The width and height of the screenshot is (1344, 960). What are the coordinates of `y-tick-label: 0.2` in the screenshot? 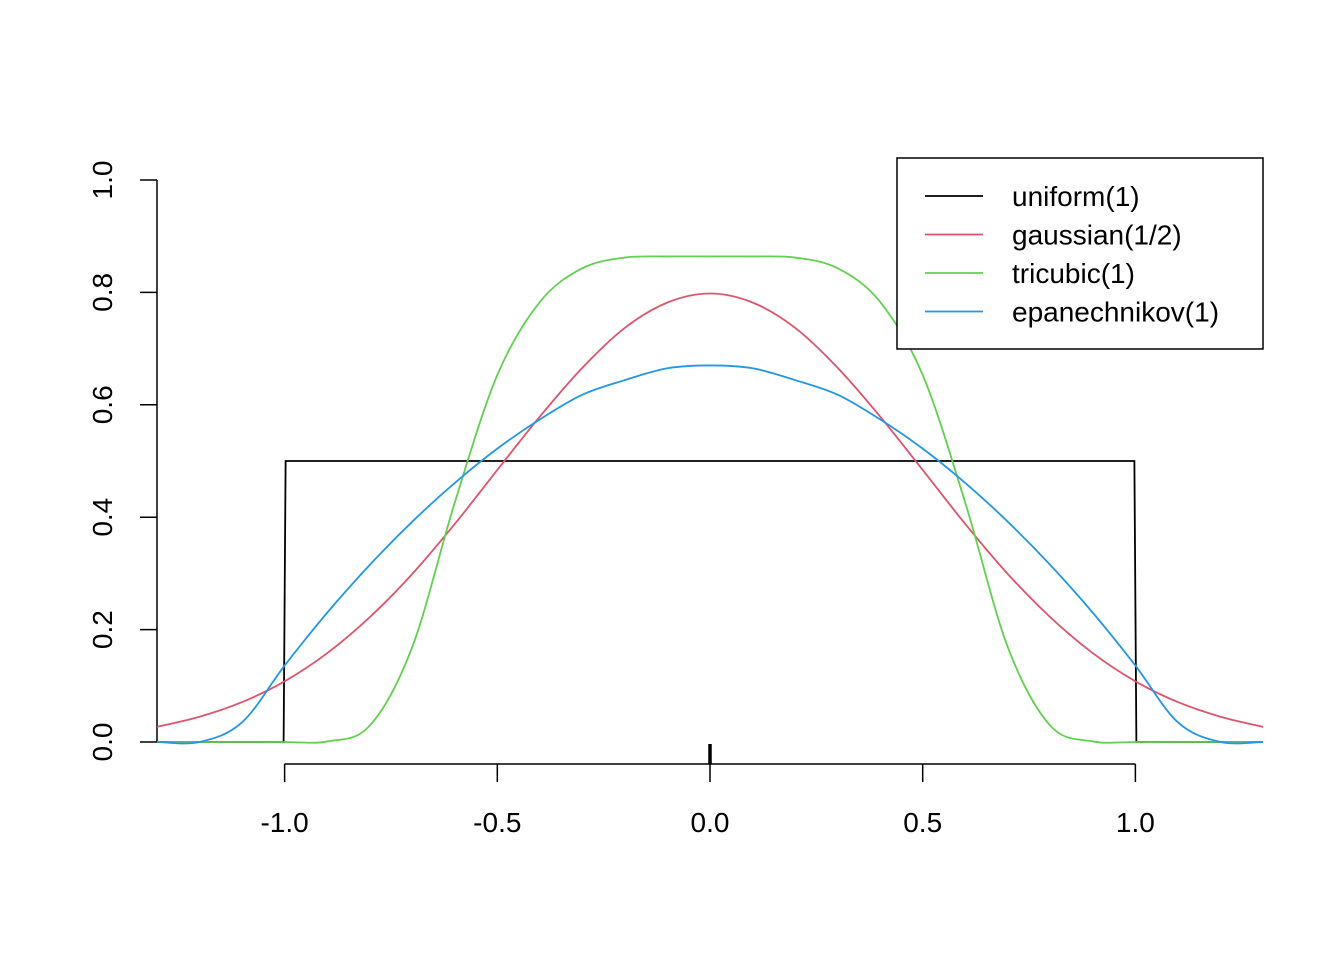 It's located at (102, 629).